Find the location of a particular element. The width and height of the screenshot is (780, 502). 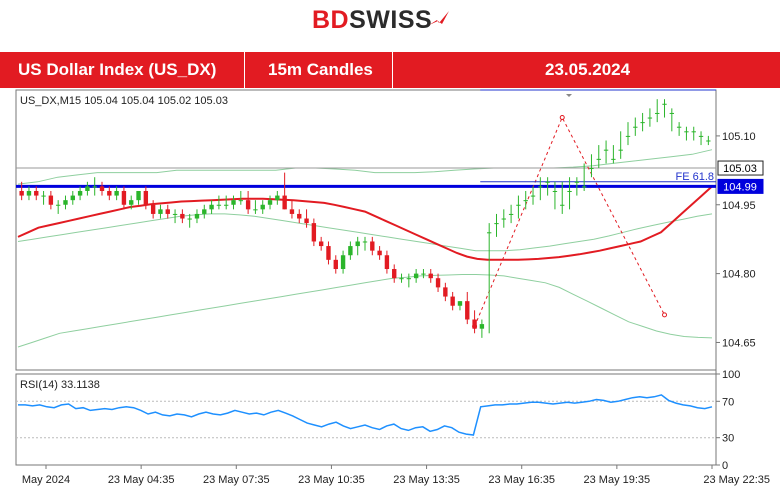

horizontal-levels is located at coordinates (366, 177).